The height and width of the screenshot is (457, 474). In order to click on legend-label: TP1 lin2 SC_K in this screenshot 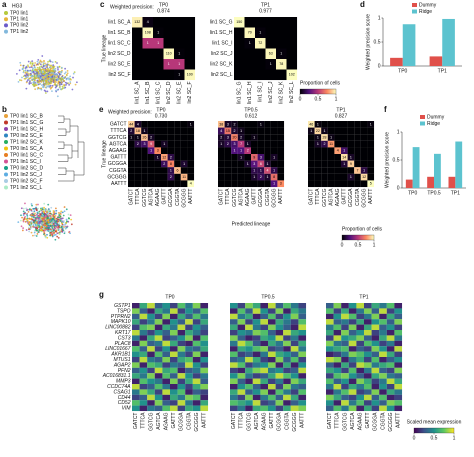, I will do `click(26, 142)`.